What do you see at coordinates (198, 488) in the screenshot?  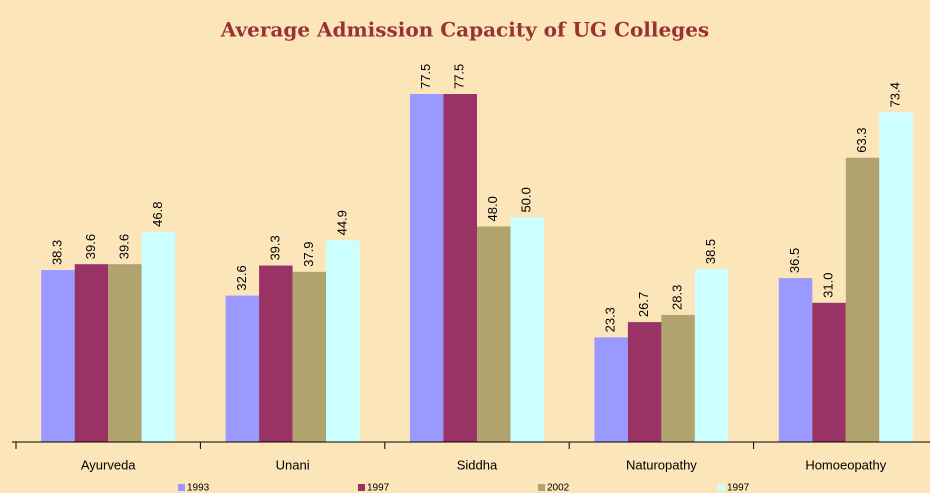 I see `legend-label: 1993` at bounding box center [198, 488].